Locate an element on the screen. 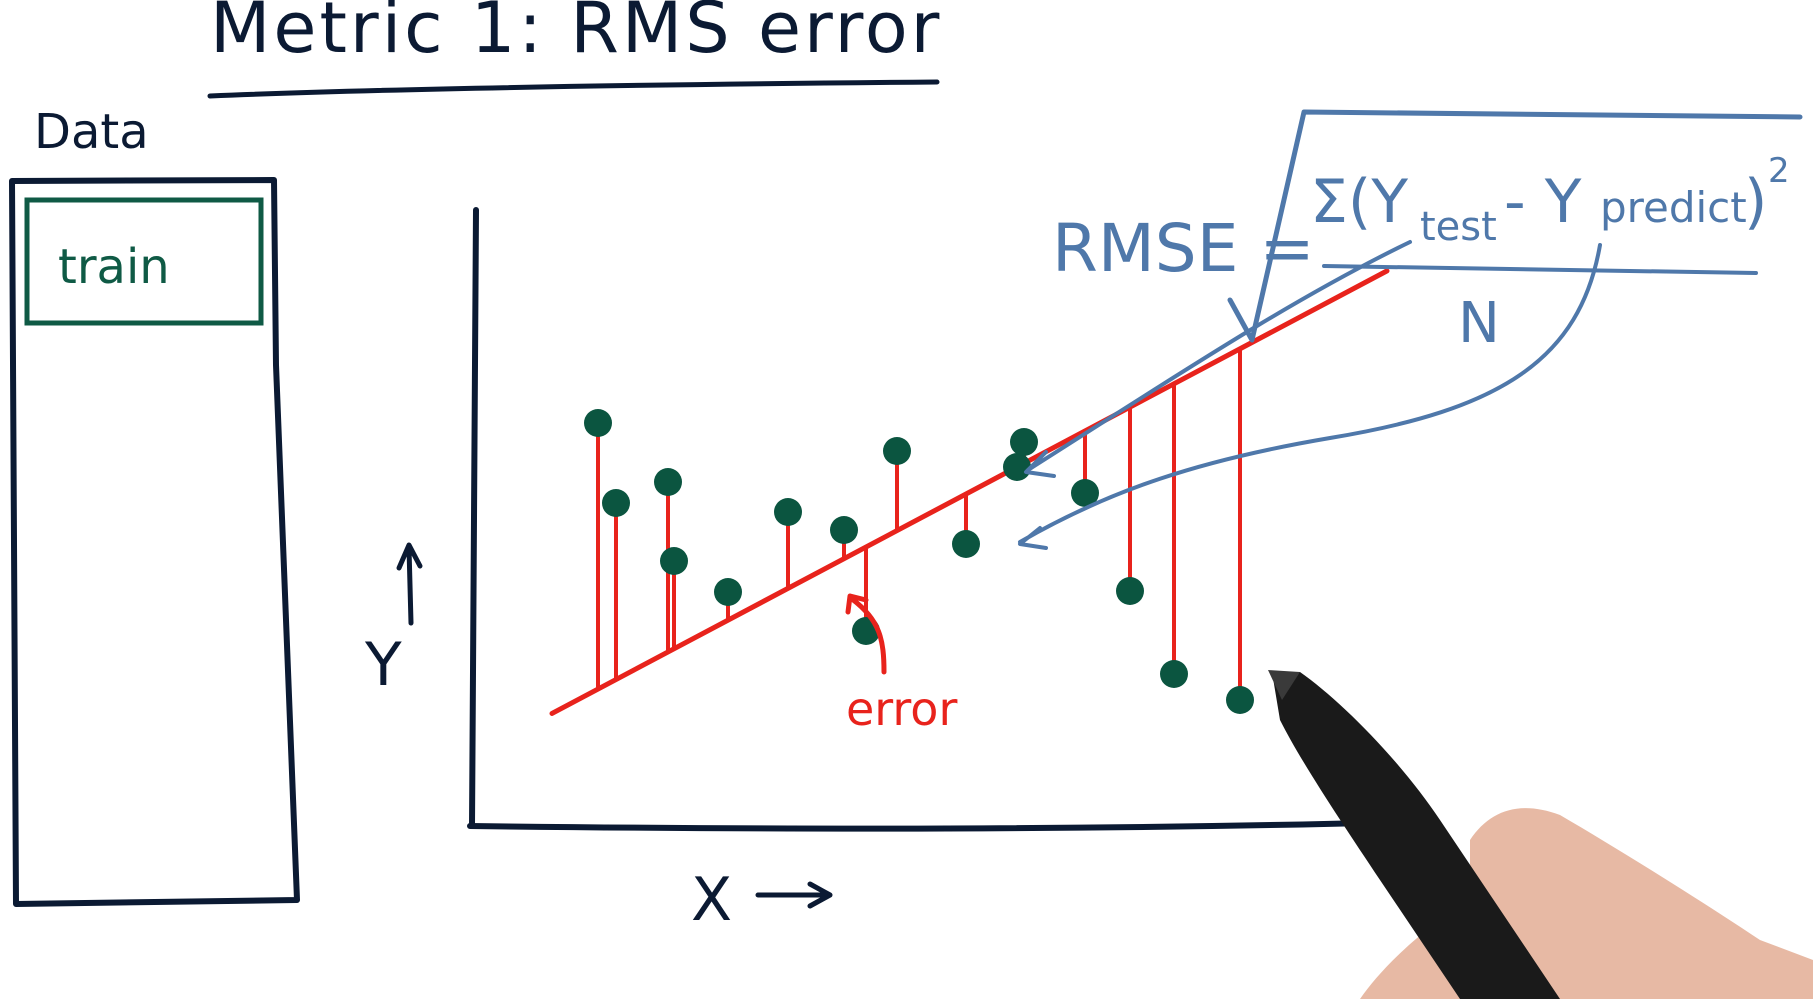  x-axis-label: X is located at coordinates (711, 900).